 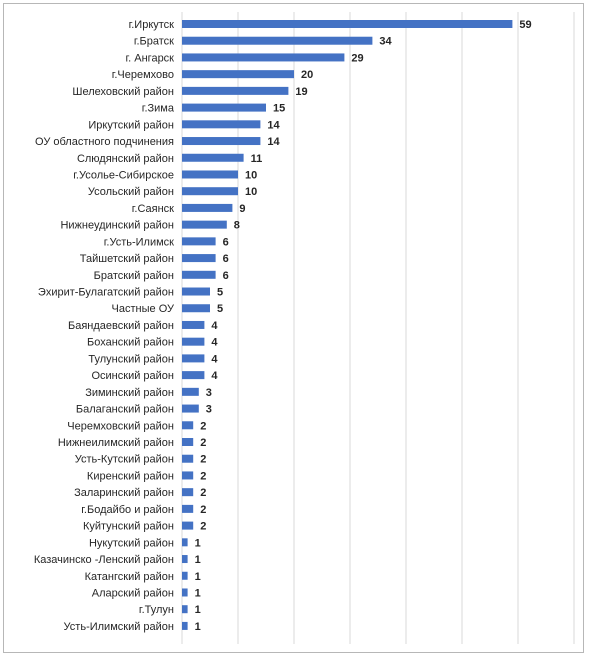 I want to click on category-label: Усольский район, so click(x=131, y=192).